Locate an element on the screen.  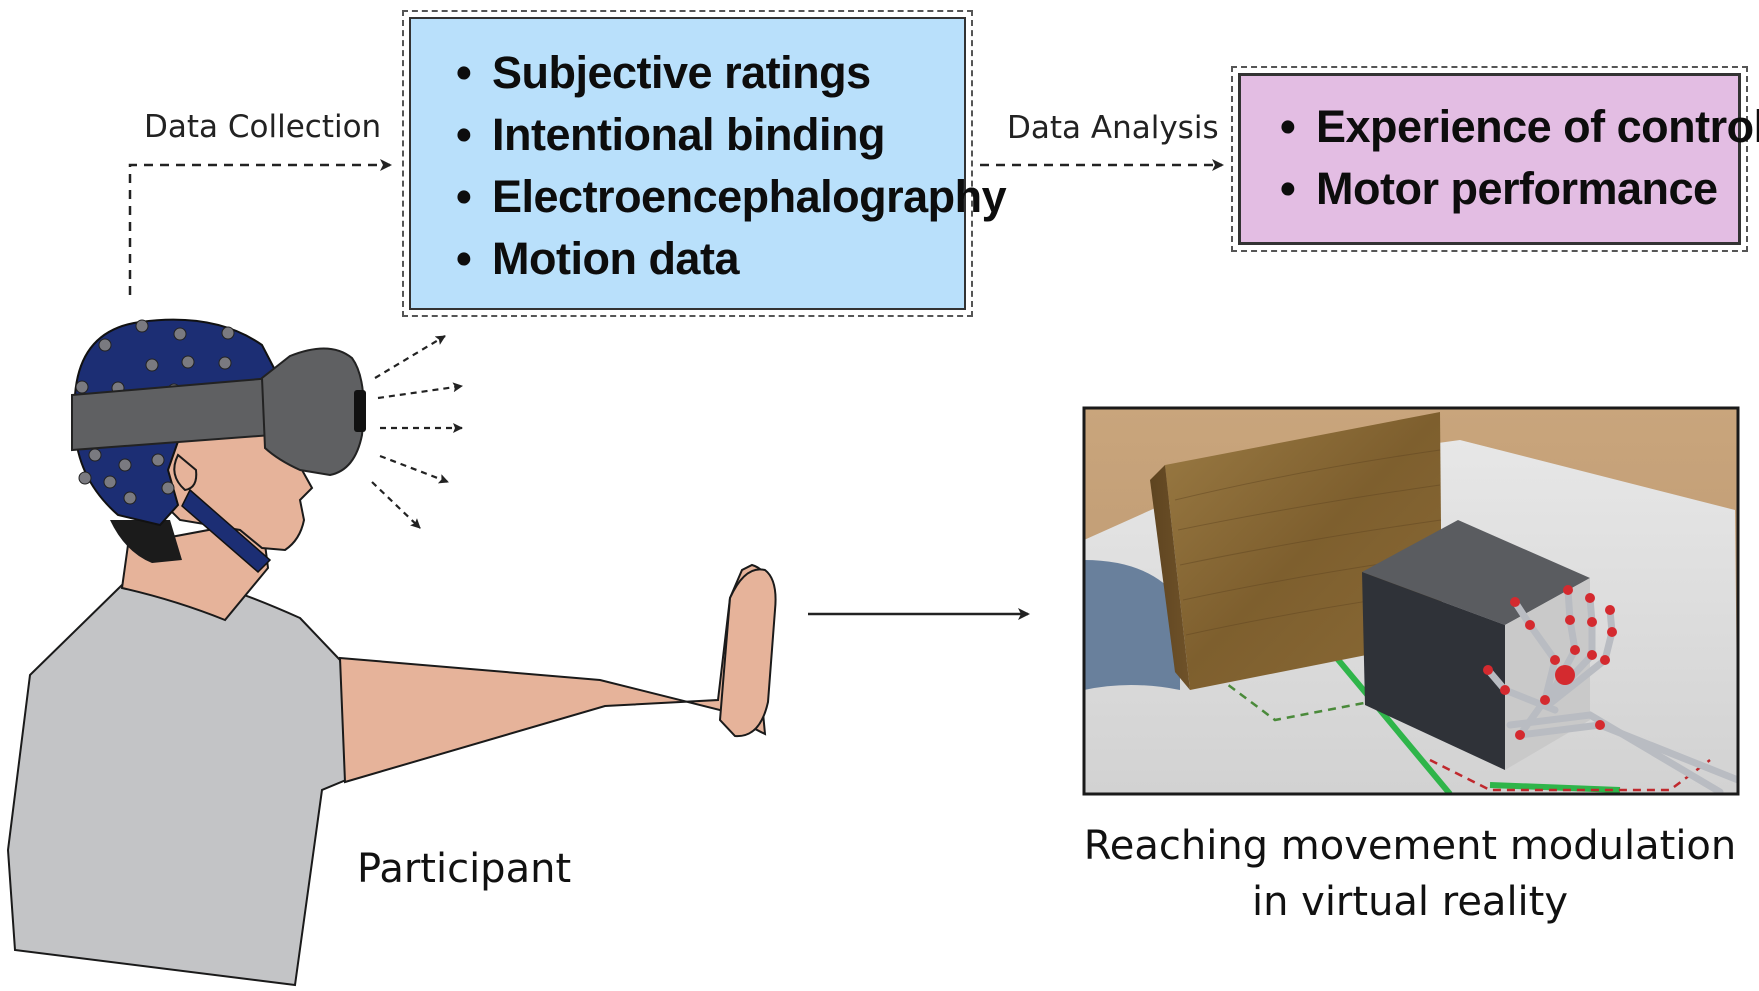
data-item-motion-data: Motion data is located at coordinates (731, 259).